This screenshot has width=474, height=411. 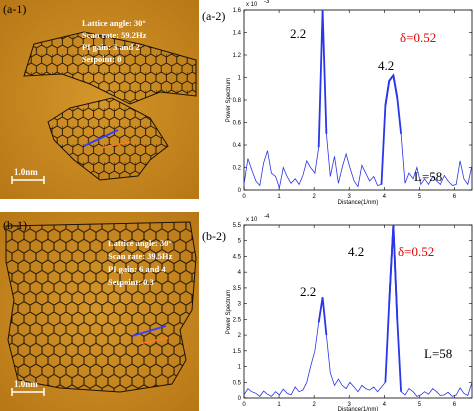 What do you see at coordinates (267, 217) in the screenshot?
I see `exponent-value: -4` at bounding box center [267, 217].